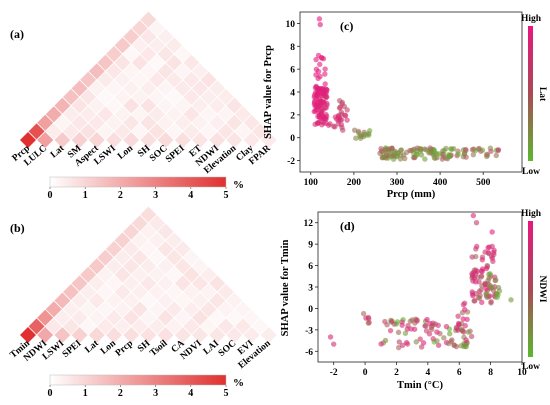 This screenshot has height=405, width=550. I want to click on colorbar-tick-label: 1, so click(85, 393).